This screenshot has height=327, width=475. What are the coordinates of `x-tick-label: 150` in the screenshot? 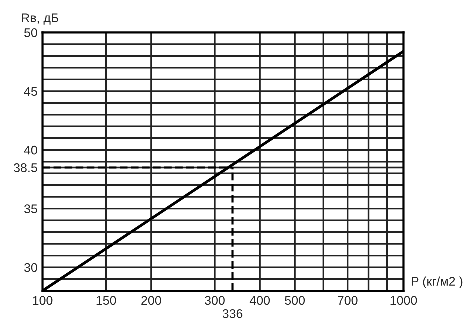 It's located at (106, 301).